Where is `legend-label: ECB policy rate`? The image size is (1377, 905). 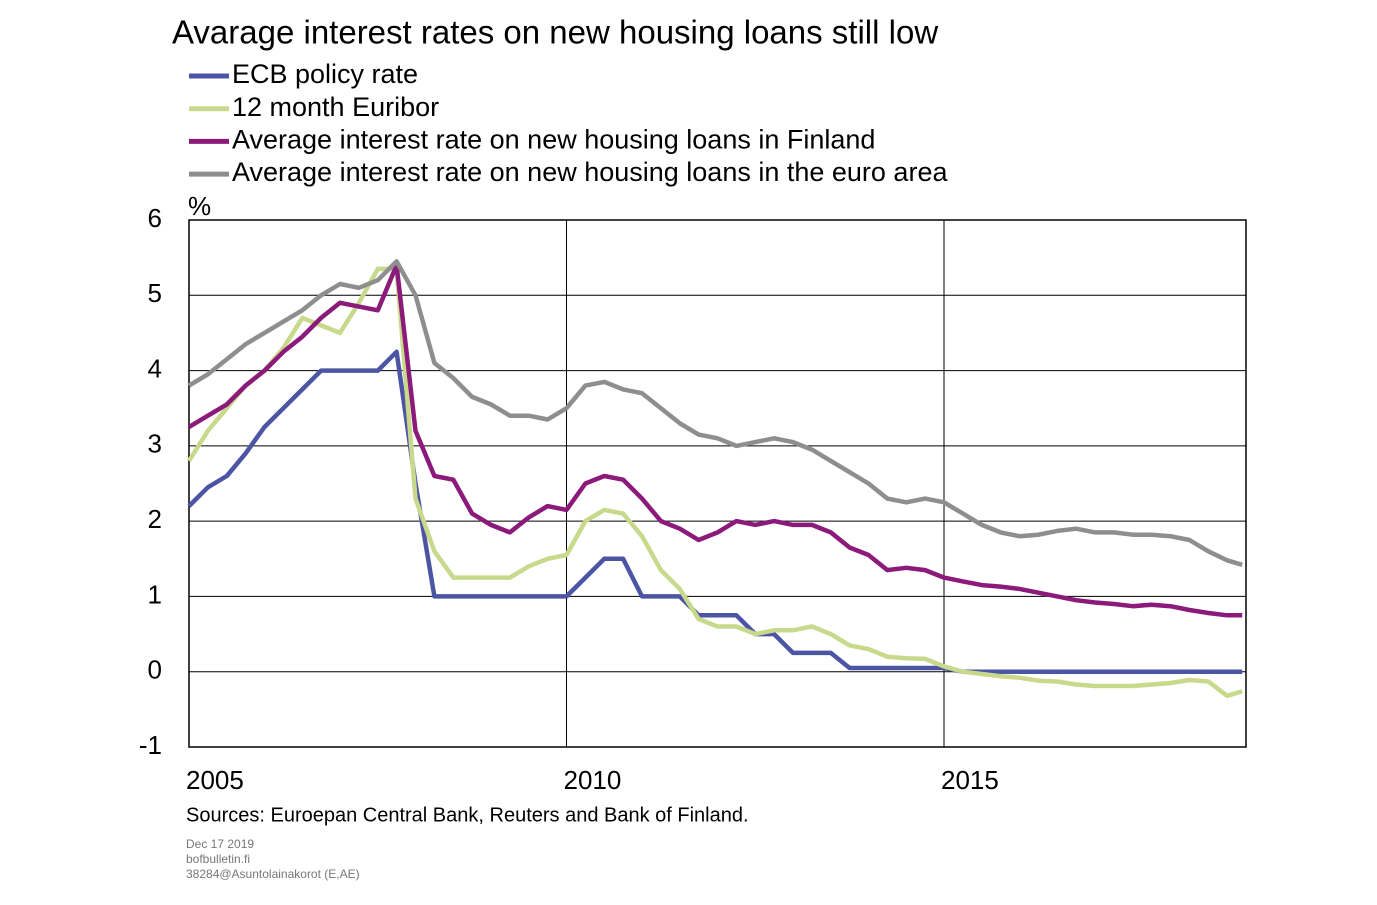 legend-label: ECB policy rate is located at coordinates (325, 74).